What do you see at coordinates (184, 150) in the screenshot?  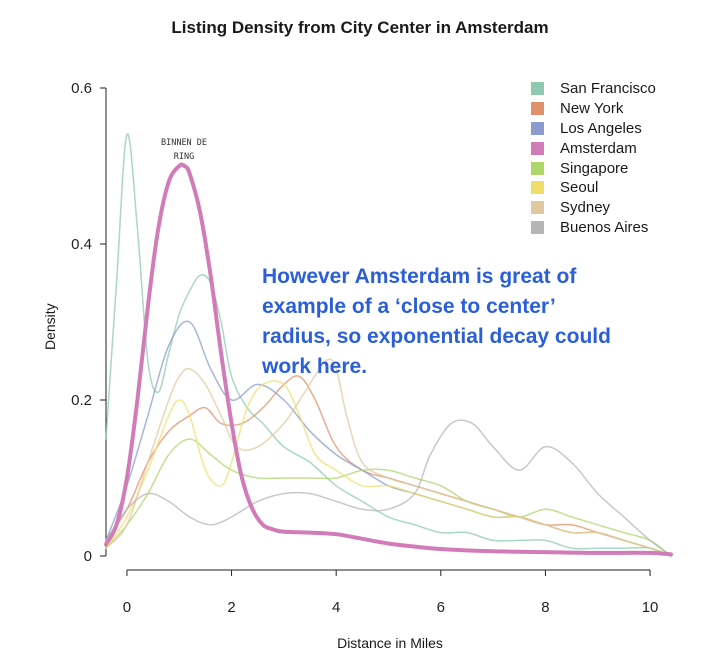 I see `peak-annotation: BINNEN DE RING` at bounding box center [184, 150].